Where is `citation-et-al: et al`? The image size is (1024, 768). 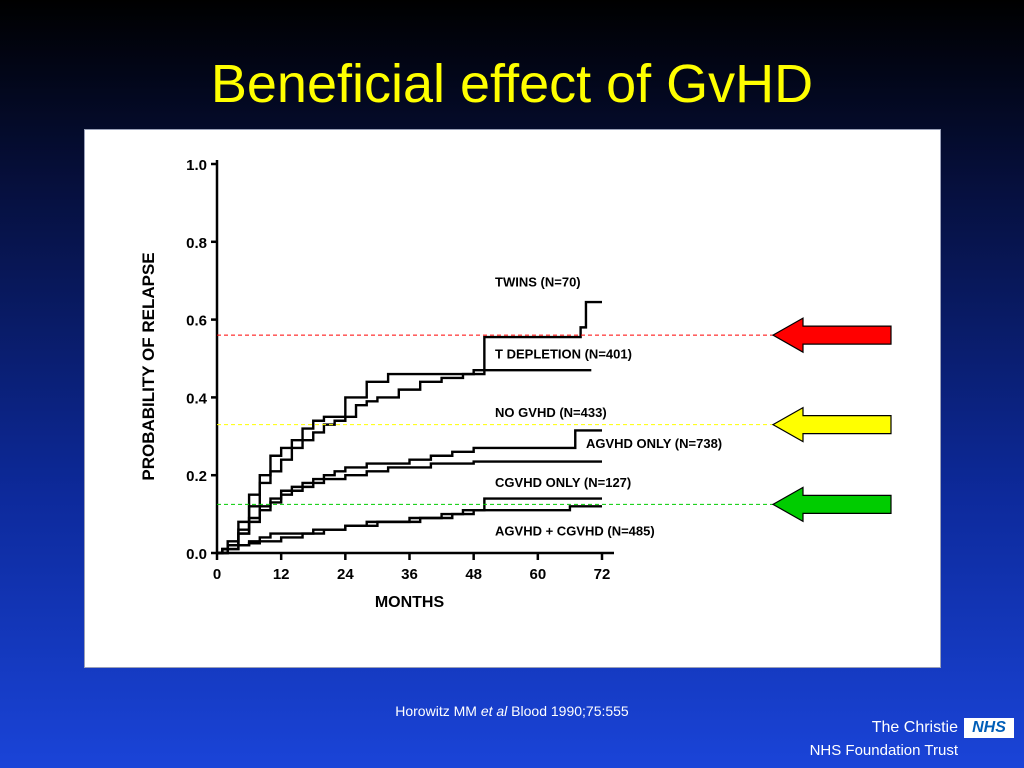 citation-et-al: et al is located at coordinates (494, 711).